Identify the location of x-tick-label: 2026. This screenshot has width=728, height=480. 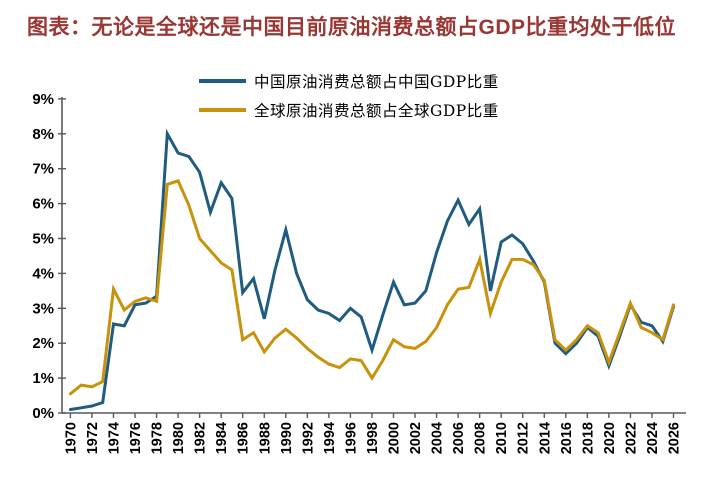
(675, 438).